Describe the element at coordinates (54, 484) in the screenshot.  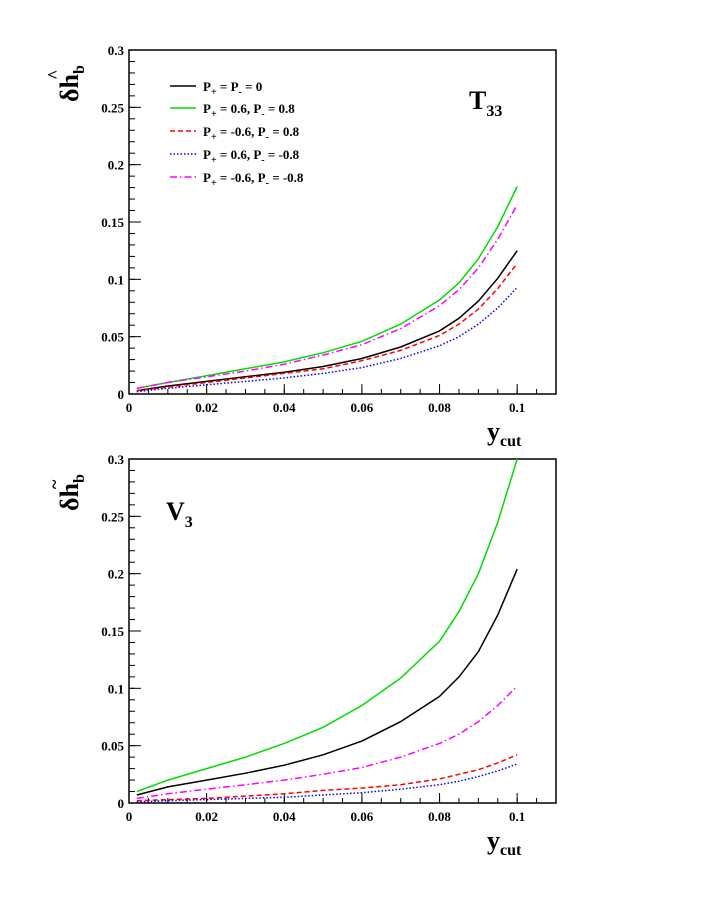
I see `y-axis-title-accent: ~` at that location.